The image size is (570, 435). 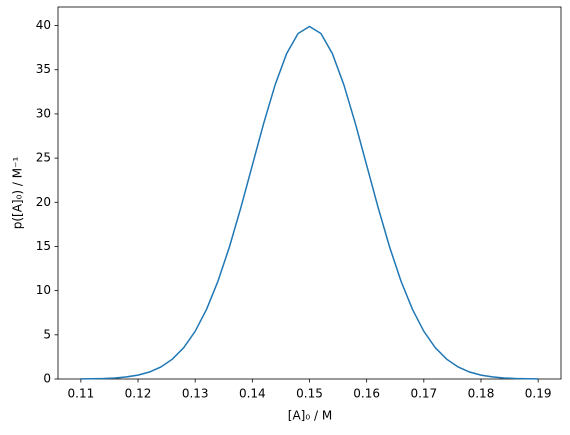 I want to click on y-tick-label: 40, so click(x=43, y=25).